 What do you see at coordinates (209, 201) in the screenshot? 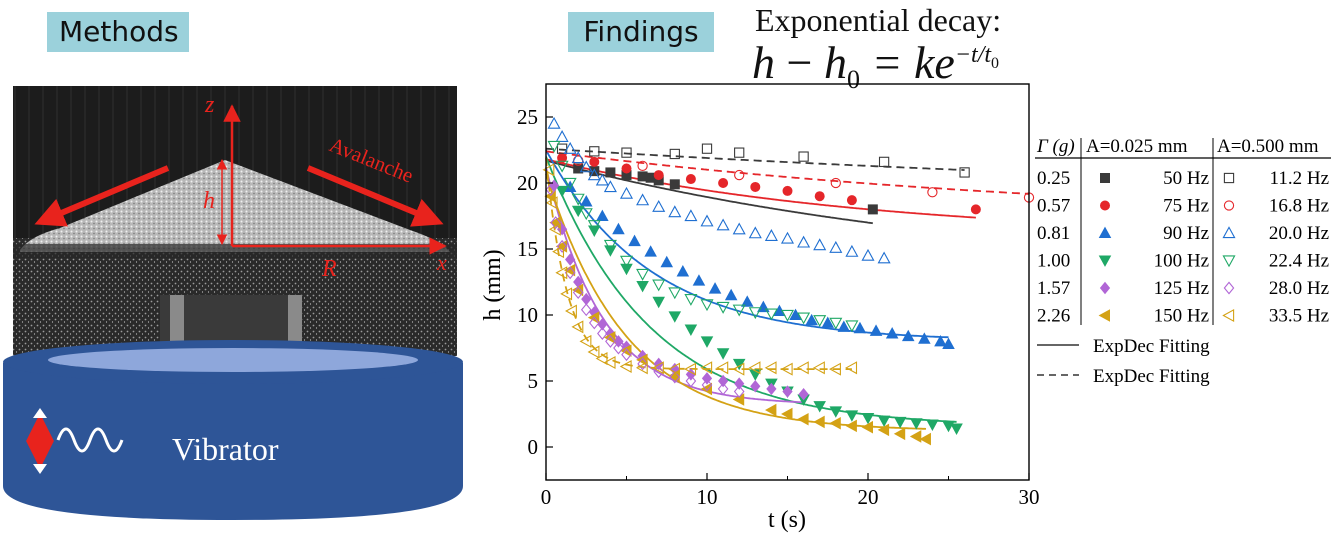
I see `h-label: h` at bounding box center [209, 201].